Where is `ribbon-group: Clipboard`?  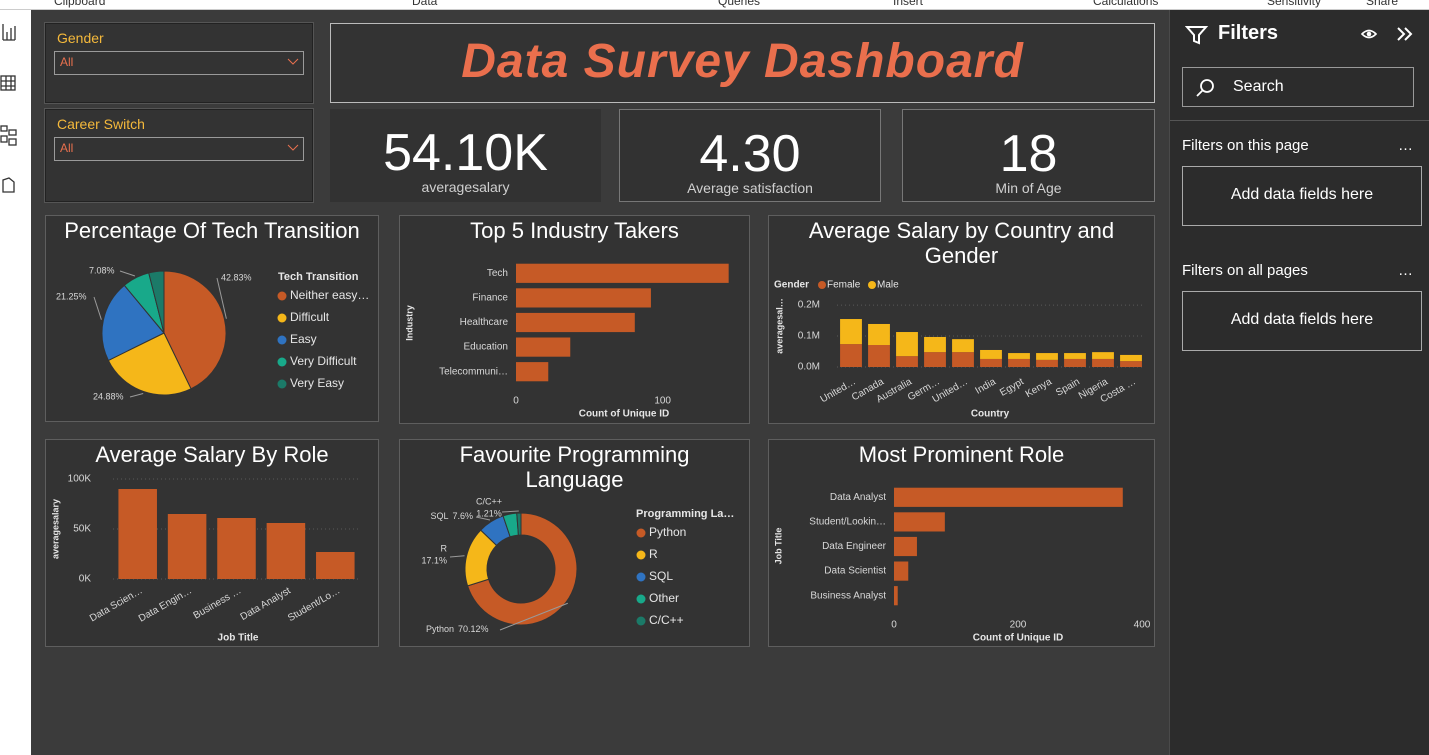
ribbon-group: Clipboard is located at coordinates (80, 4).